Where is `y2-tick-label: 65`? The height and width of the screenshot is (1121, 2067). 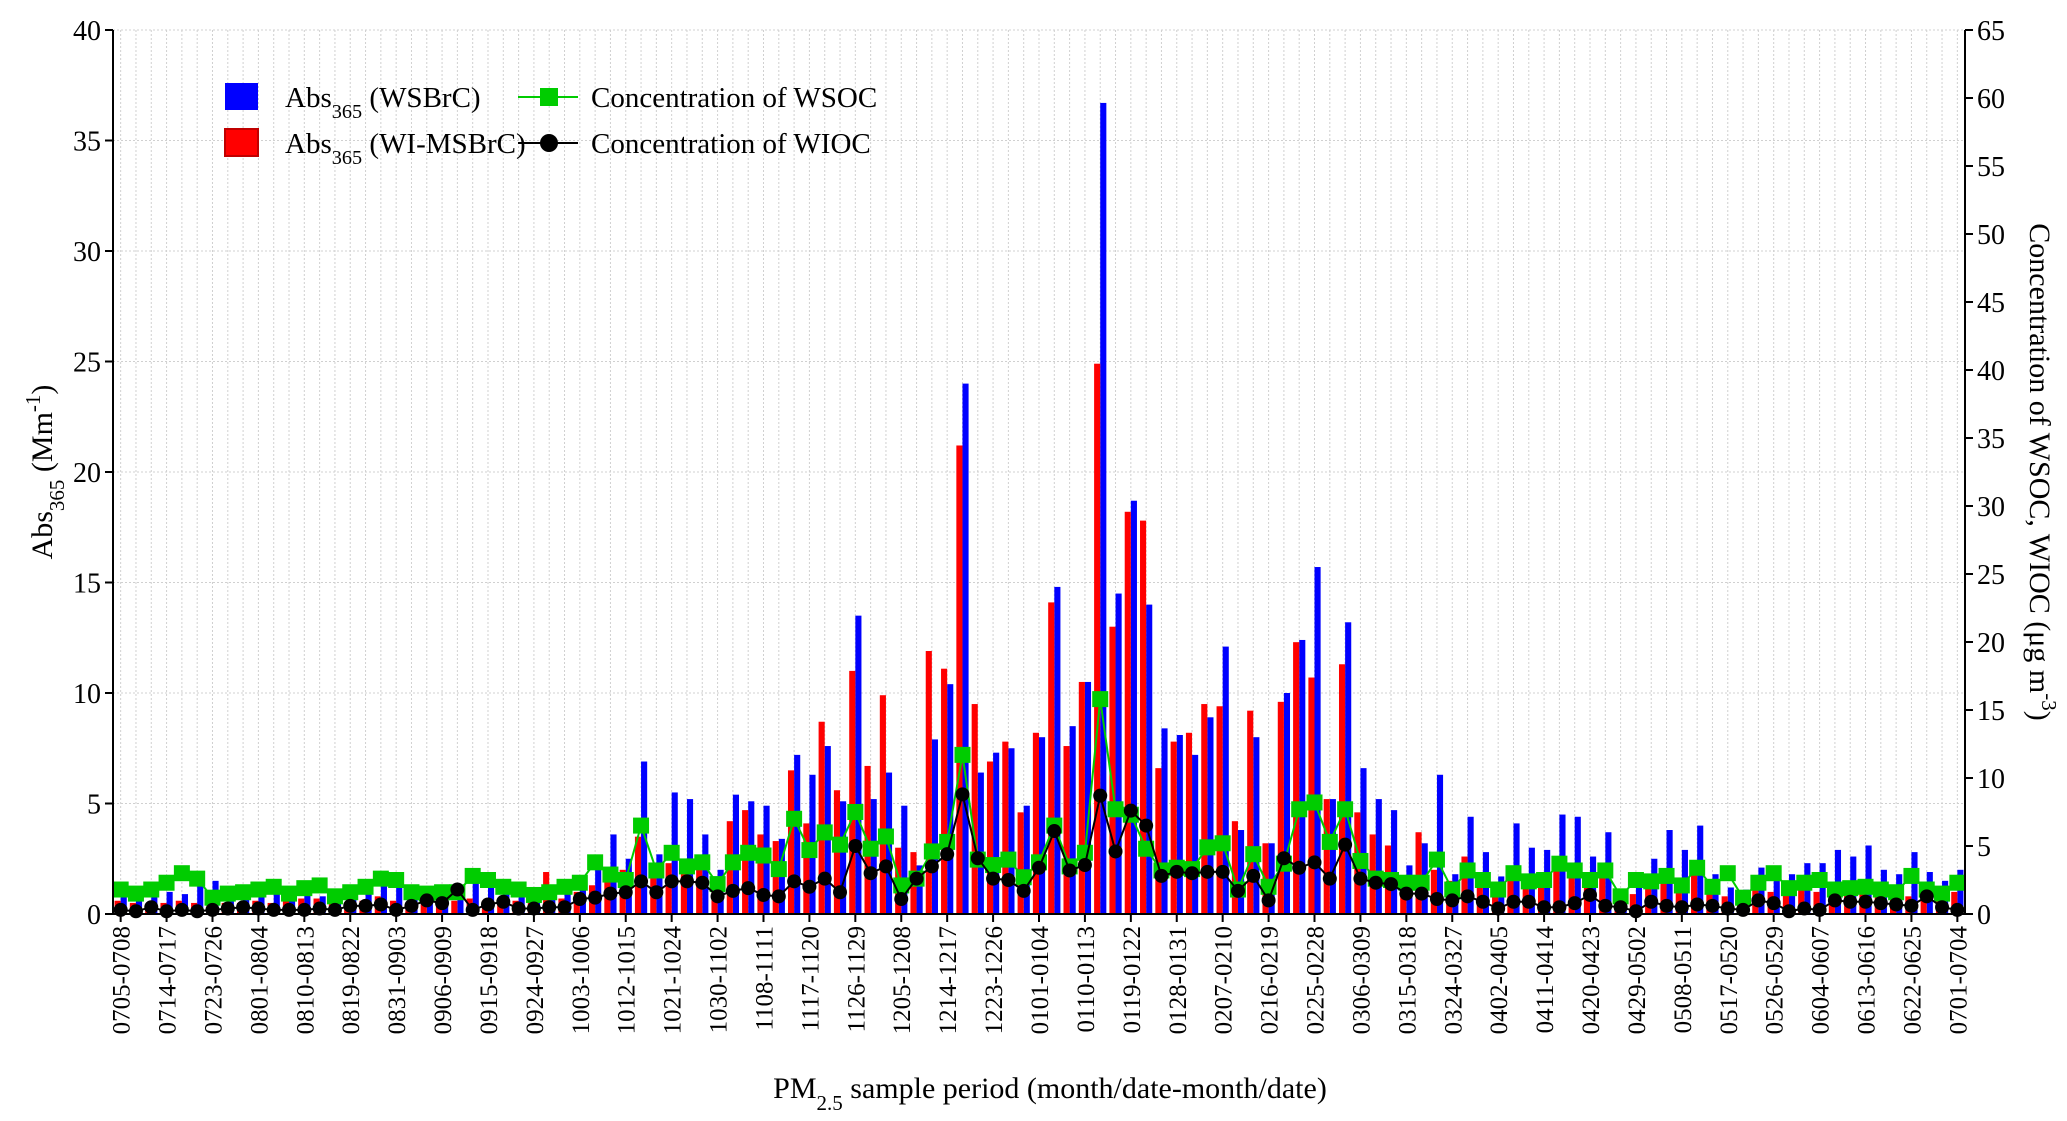
y2-tick-label: 65 is located at coordinates (1991, 31).